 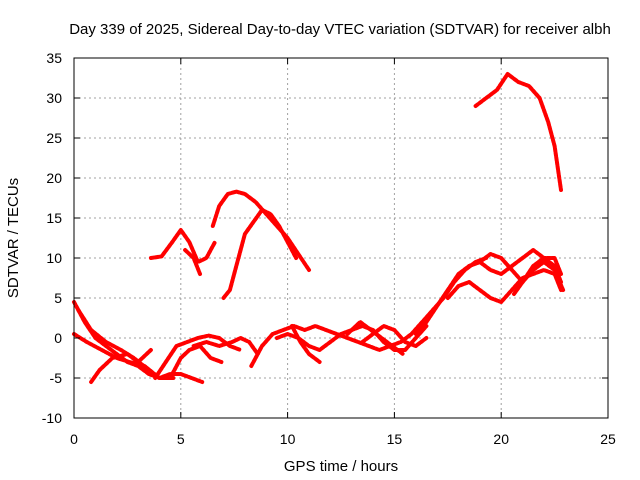 I want to click on x-tick-label: 15, so click(x=395, y=439).